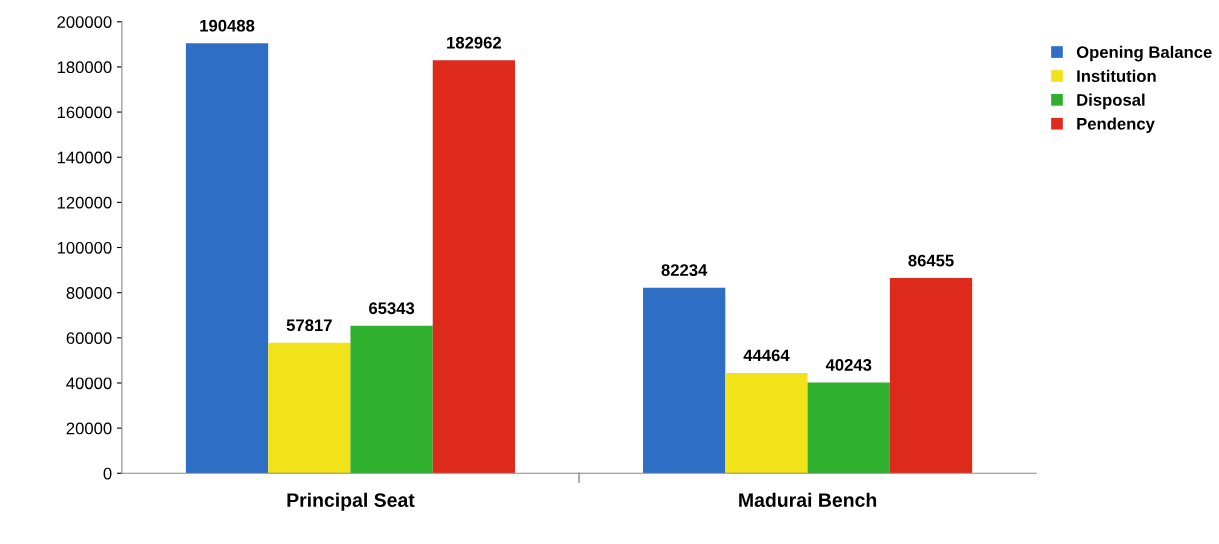 The image size is (1219, 544). I want to click on x-tick-label: Madurai Bench, so click(808, 500).